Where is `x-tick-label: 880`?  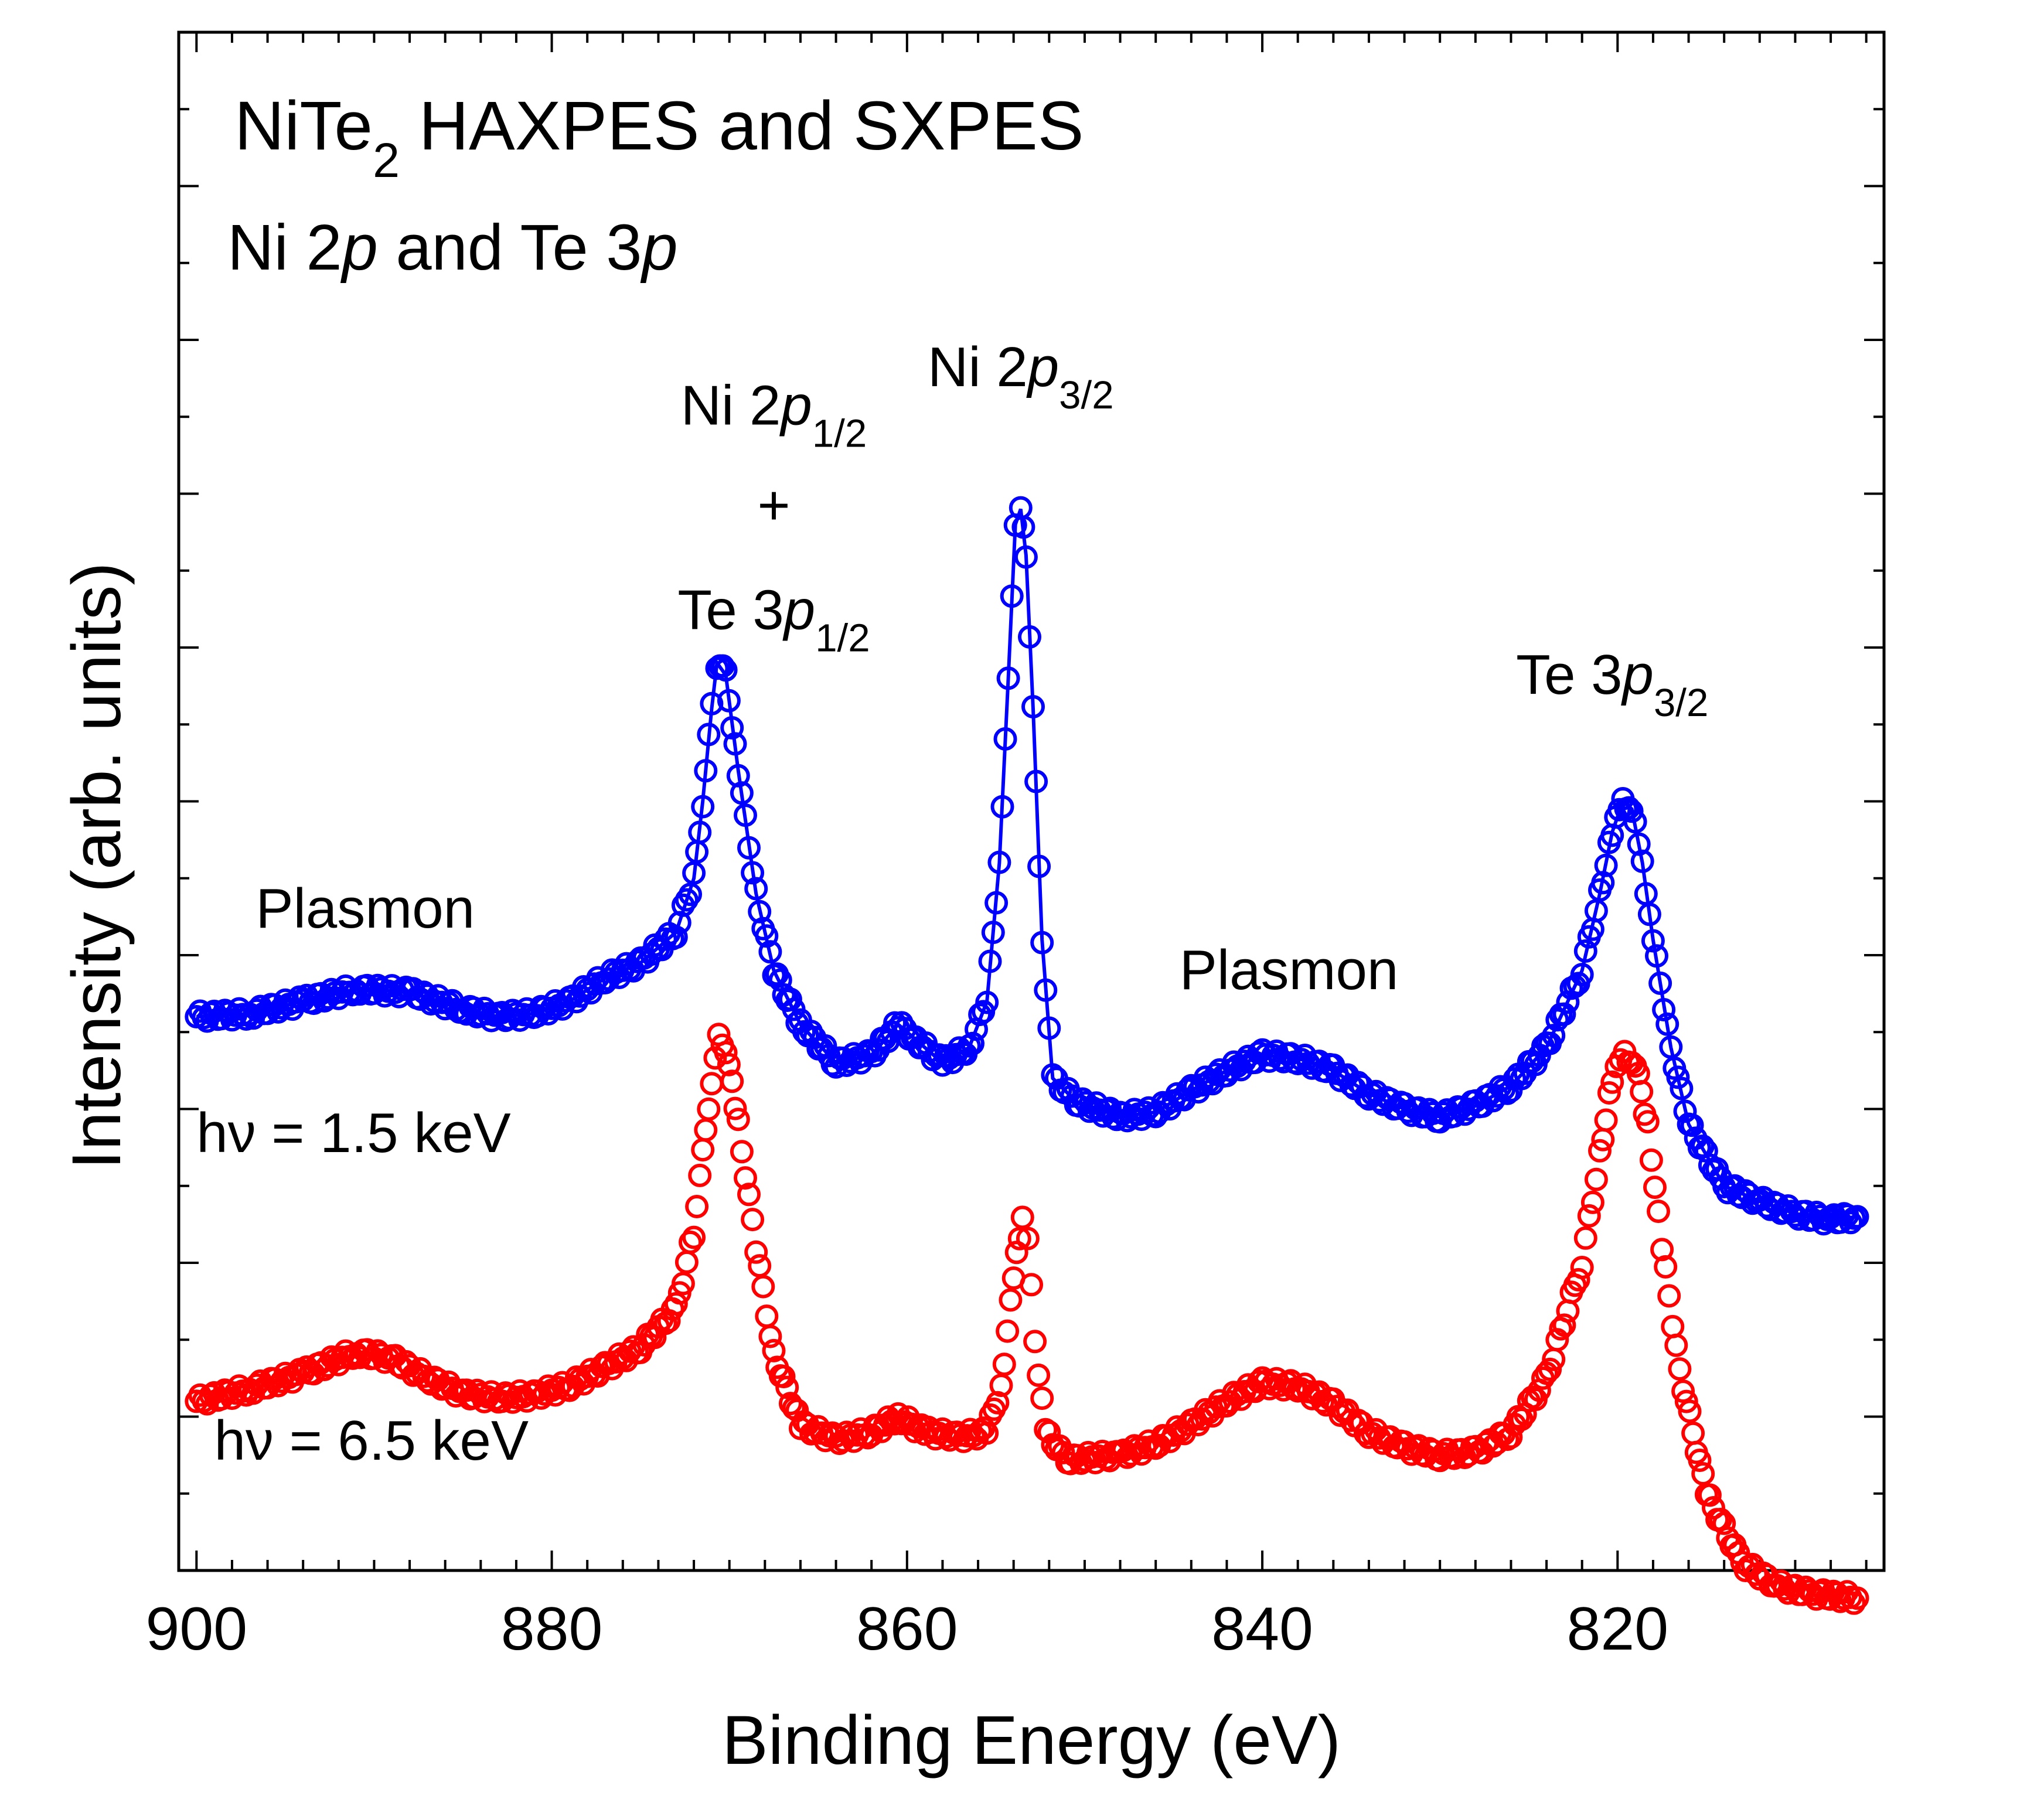
x-tick-label: 880 is located at coordinates (552, 1629).